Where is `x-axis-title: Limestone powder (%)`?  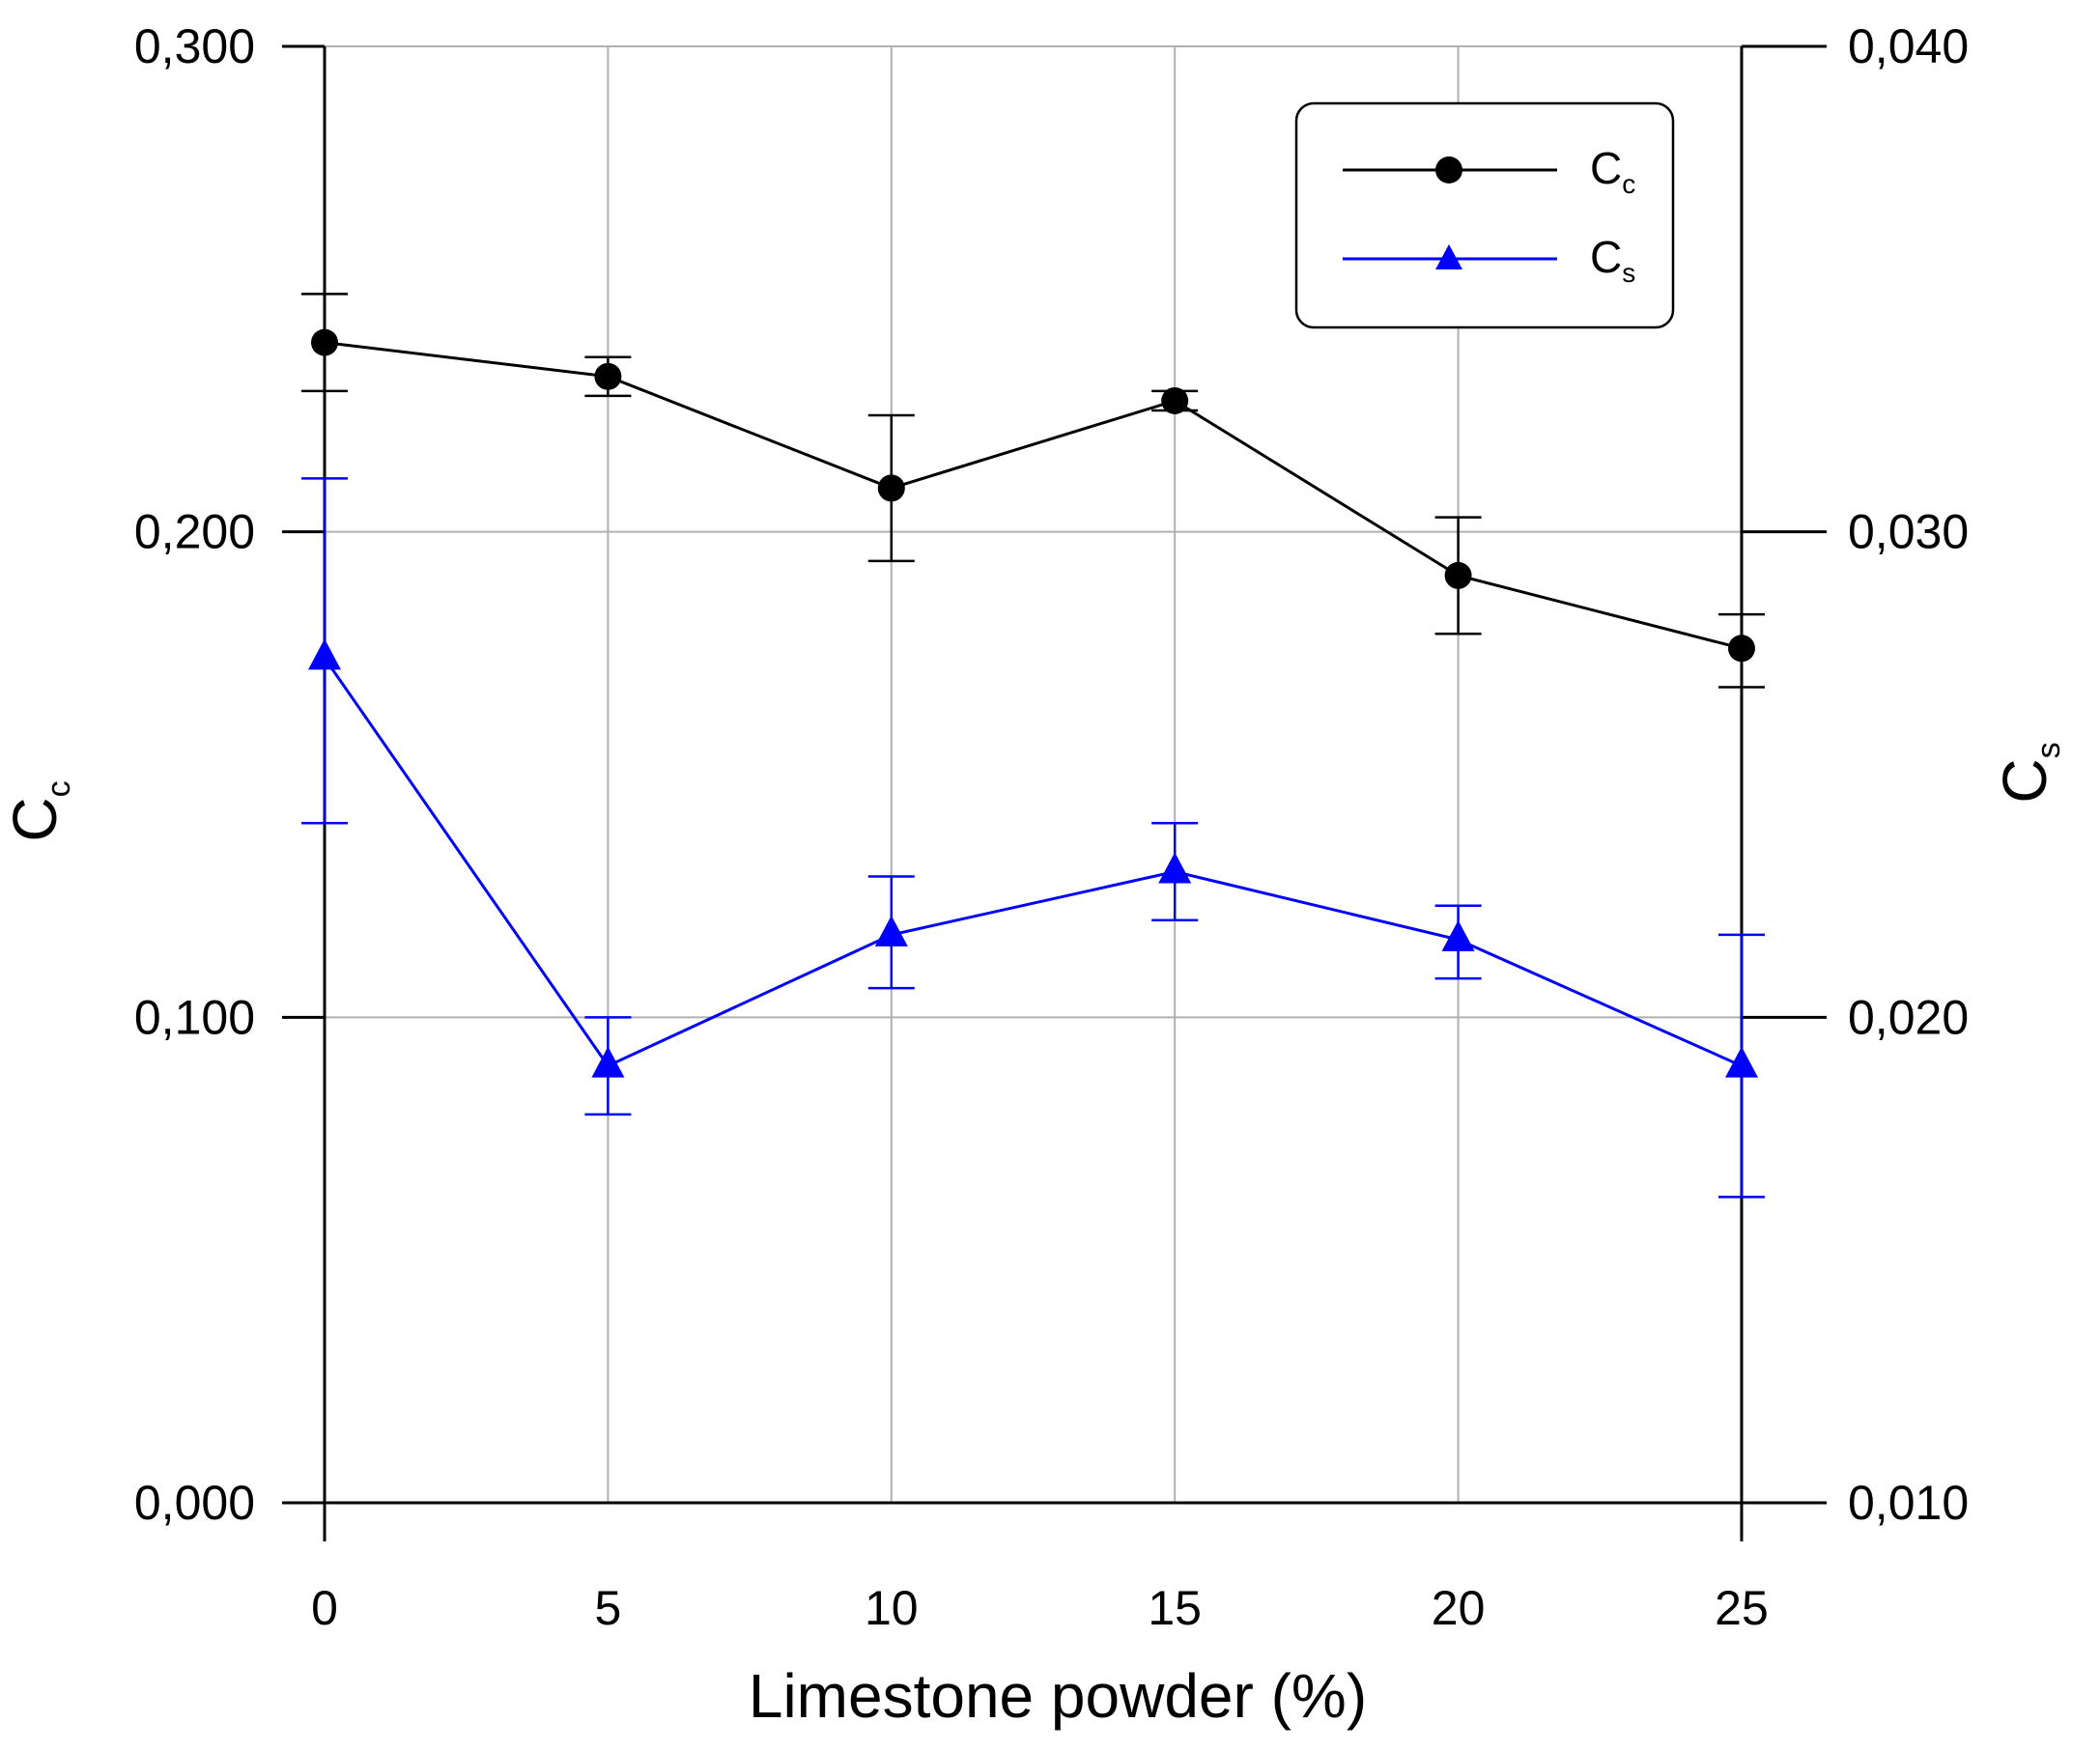
x-axis-title: Limestone powder (%) is located at coordinates (1058, 1696).